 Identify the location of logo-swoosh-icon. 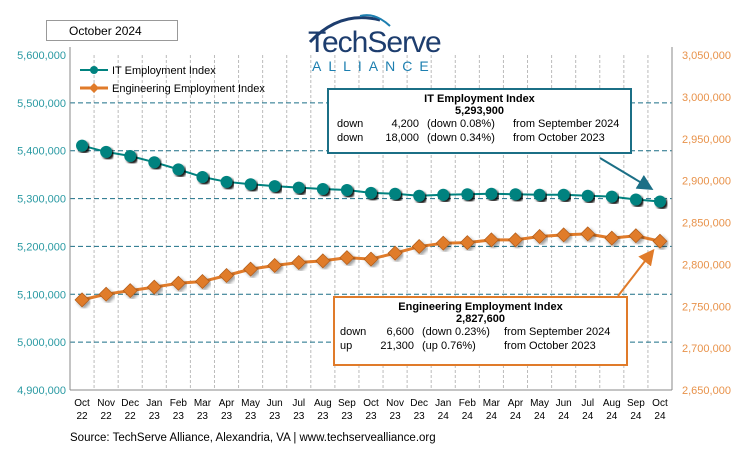
(349, 29).